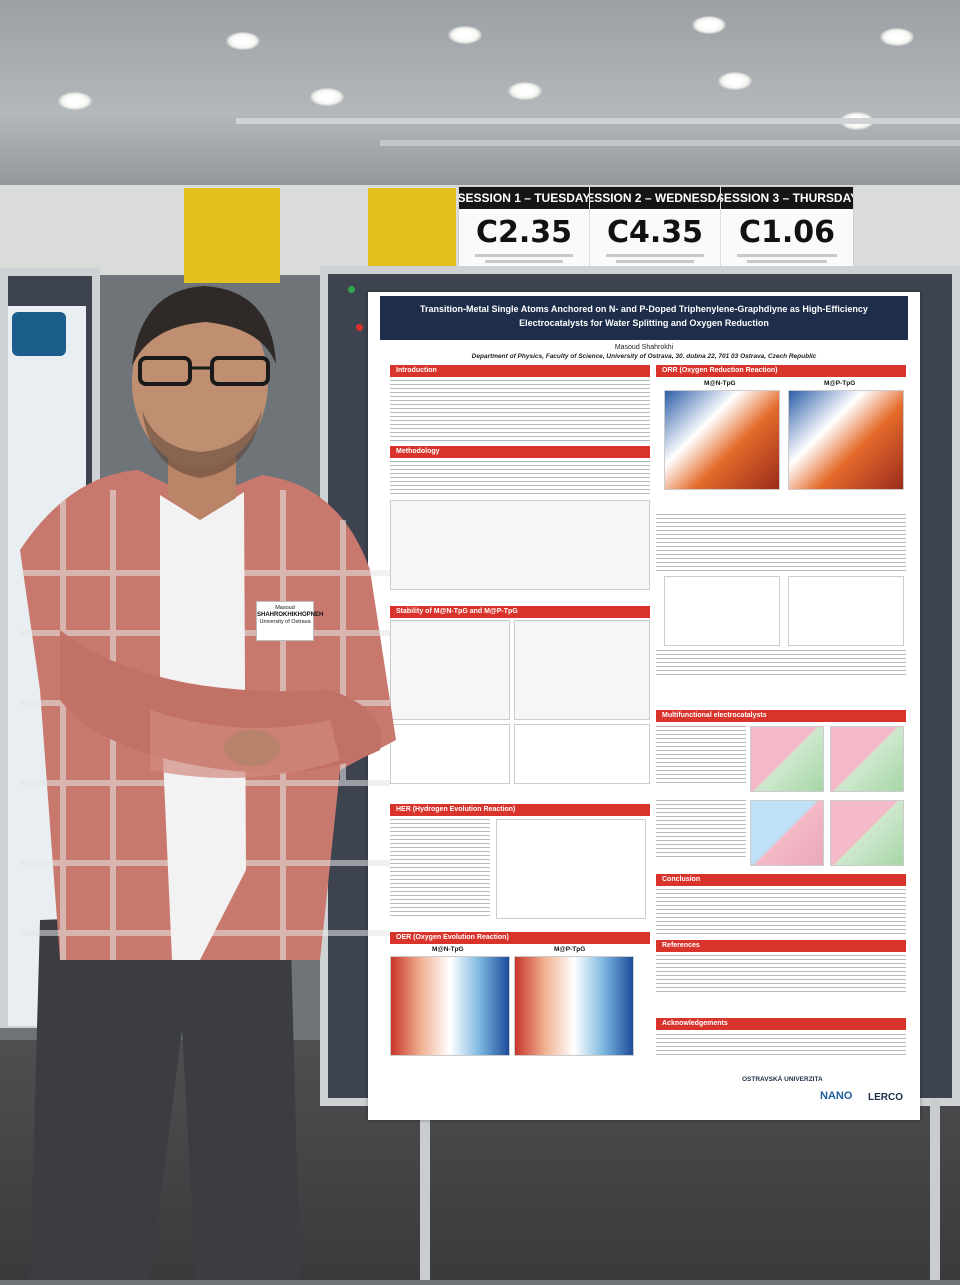 Image resolution: width=960 pixels, height=1285 pixels. Describe the element at coordinates (520, 452) in the screenshot. I see `section-methodology: Methodology` at that location.